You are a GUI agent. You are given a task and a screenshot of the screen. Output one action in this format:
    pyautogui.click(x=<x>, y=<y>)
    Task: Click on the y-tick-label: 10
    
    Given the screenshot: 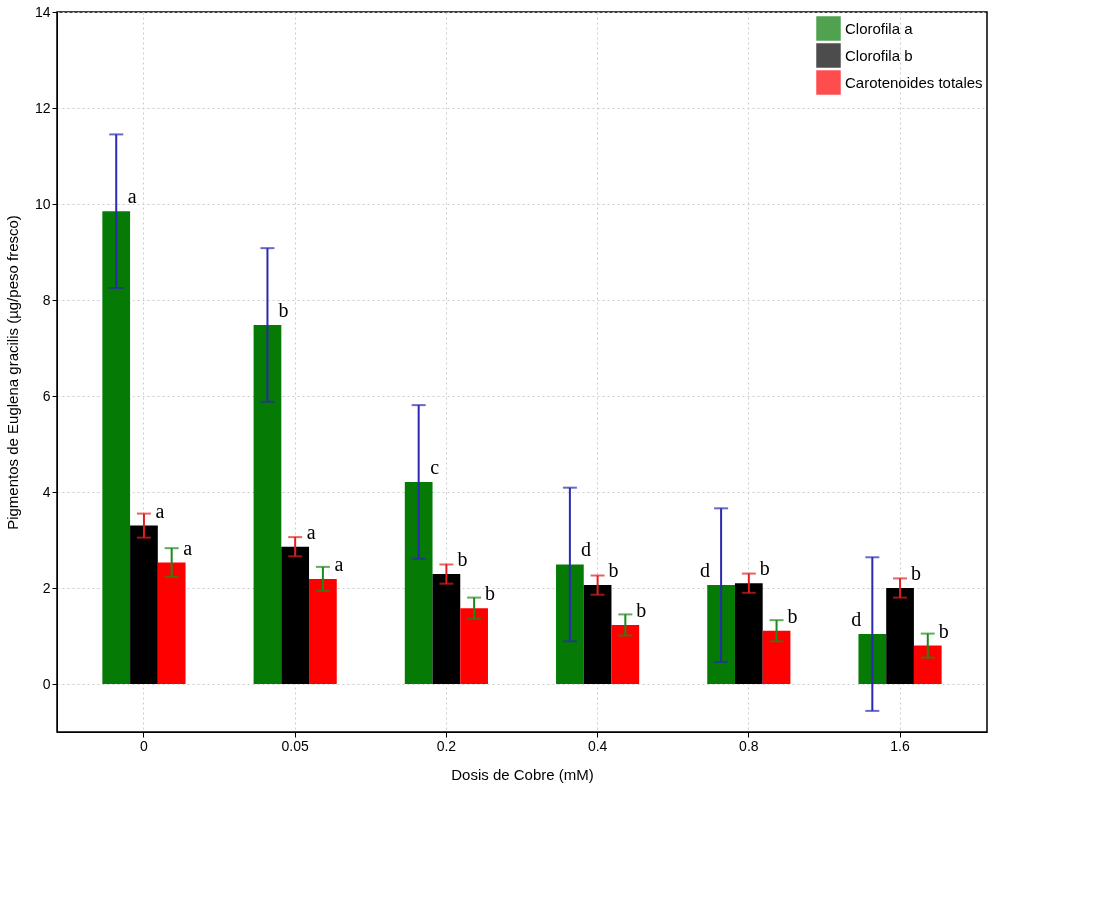 What is the action you would take?
    pyautogui.click(x=42, y=203)
    